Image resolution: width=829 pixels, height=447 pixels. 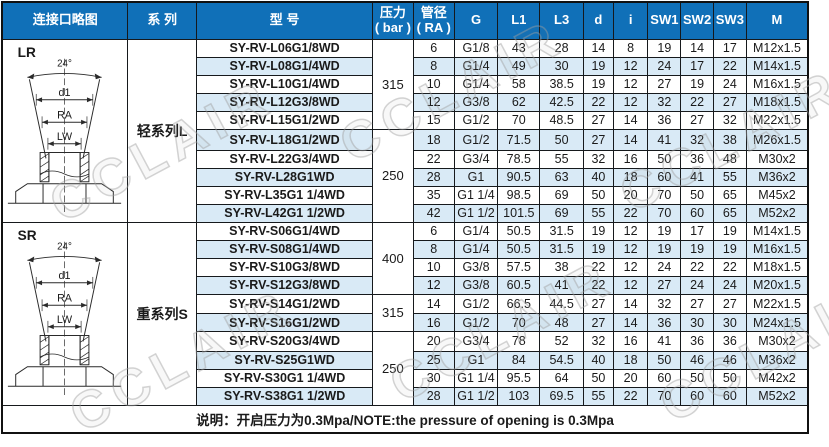 I want to click on sw3-cell: 19, so click(x=729, y=249).